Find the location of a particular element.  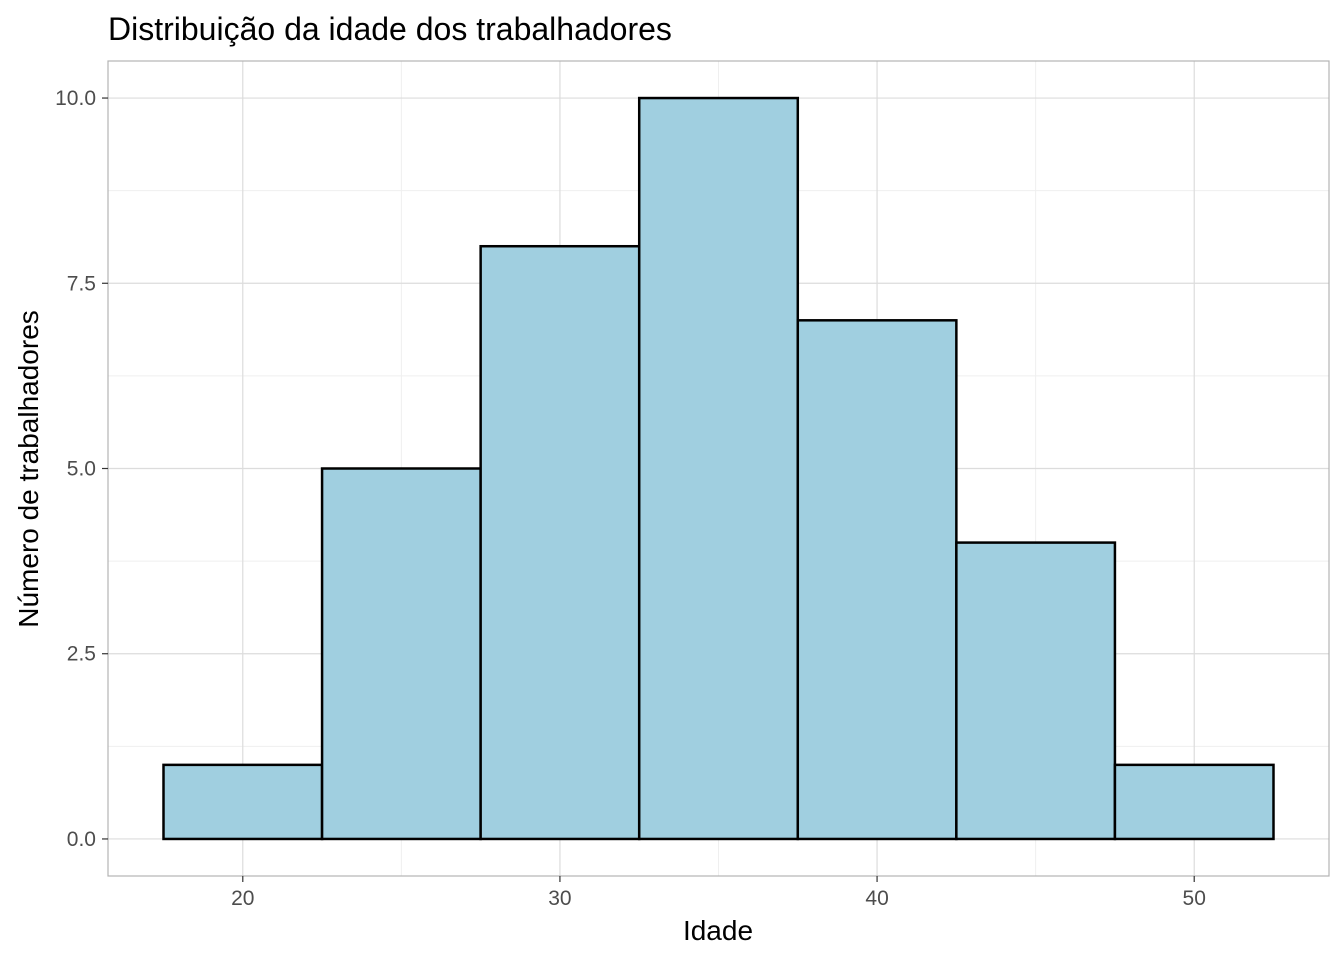

y-tick-label: 10.0 is located at coordinates (75, 98).